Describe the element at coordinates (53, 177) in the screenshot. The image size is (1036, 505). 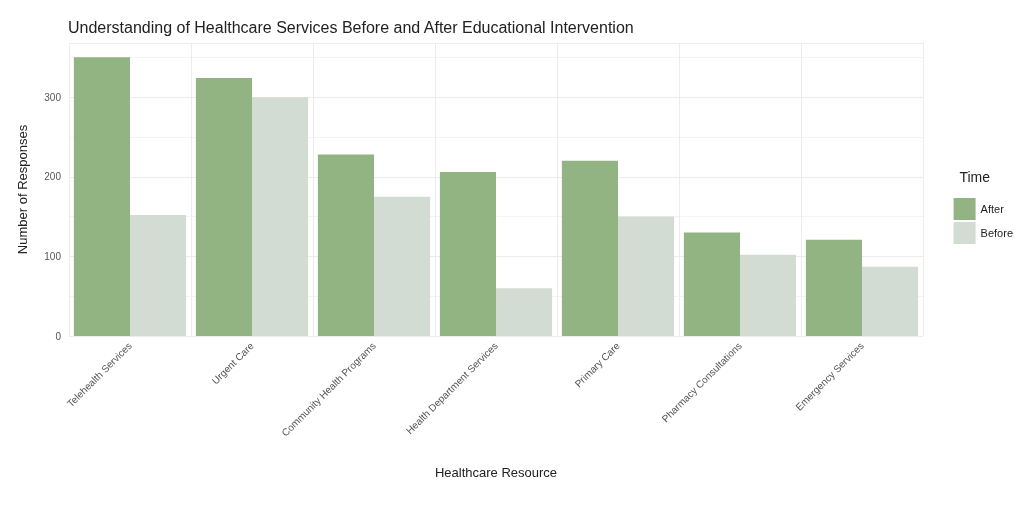
I see `y-tick-label: 200` at that location.